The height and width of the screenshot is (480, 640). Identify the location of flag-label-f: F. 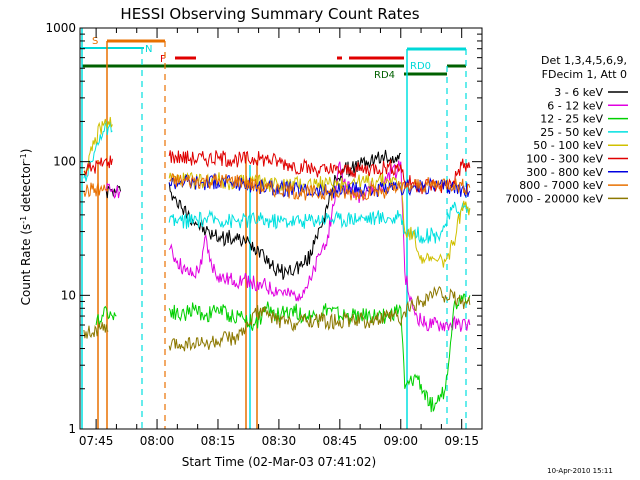
(163, 59).